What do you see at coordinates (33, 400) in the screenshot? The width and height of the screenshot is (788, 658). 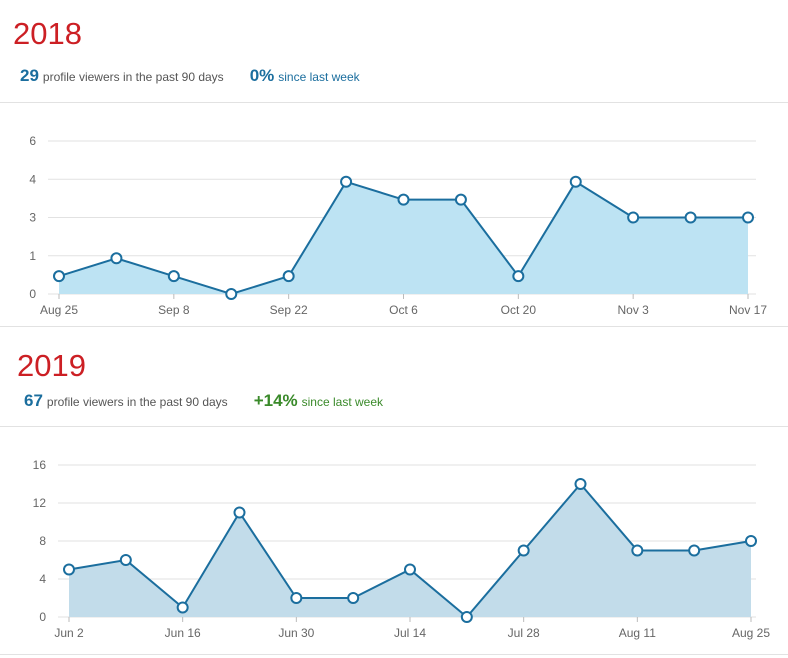 I see `viewers-count: 67` at bounding box center [33, 400].